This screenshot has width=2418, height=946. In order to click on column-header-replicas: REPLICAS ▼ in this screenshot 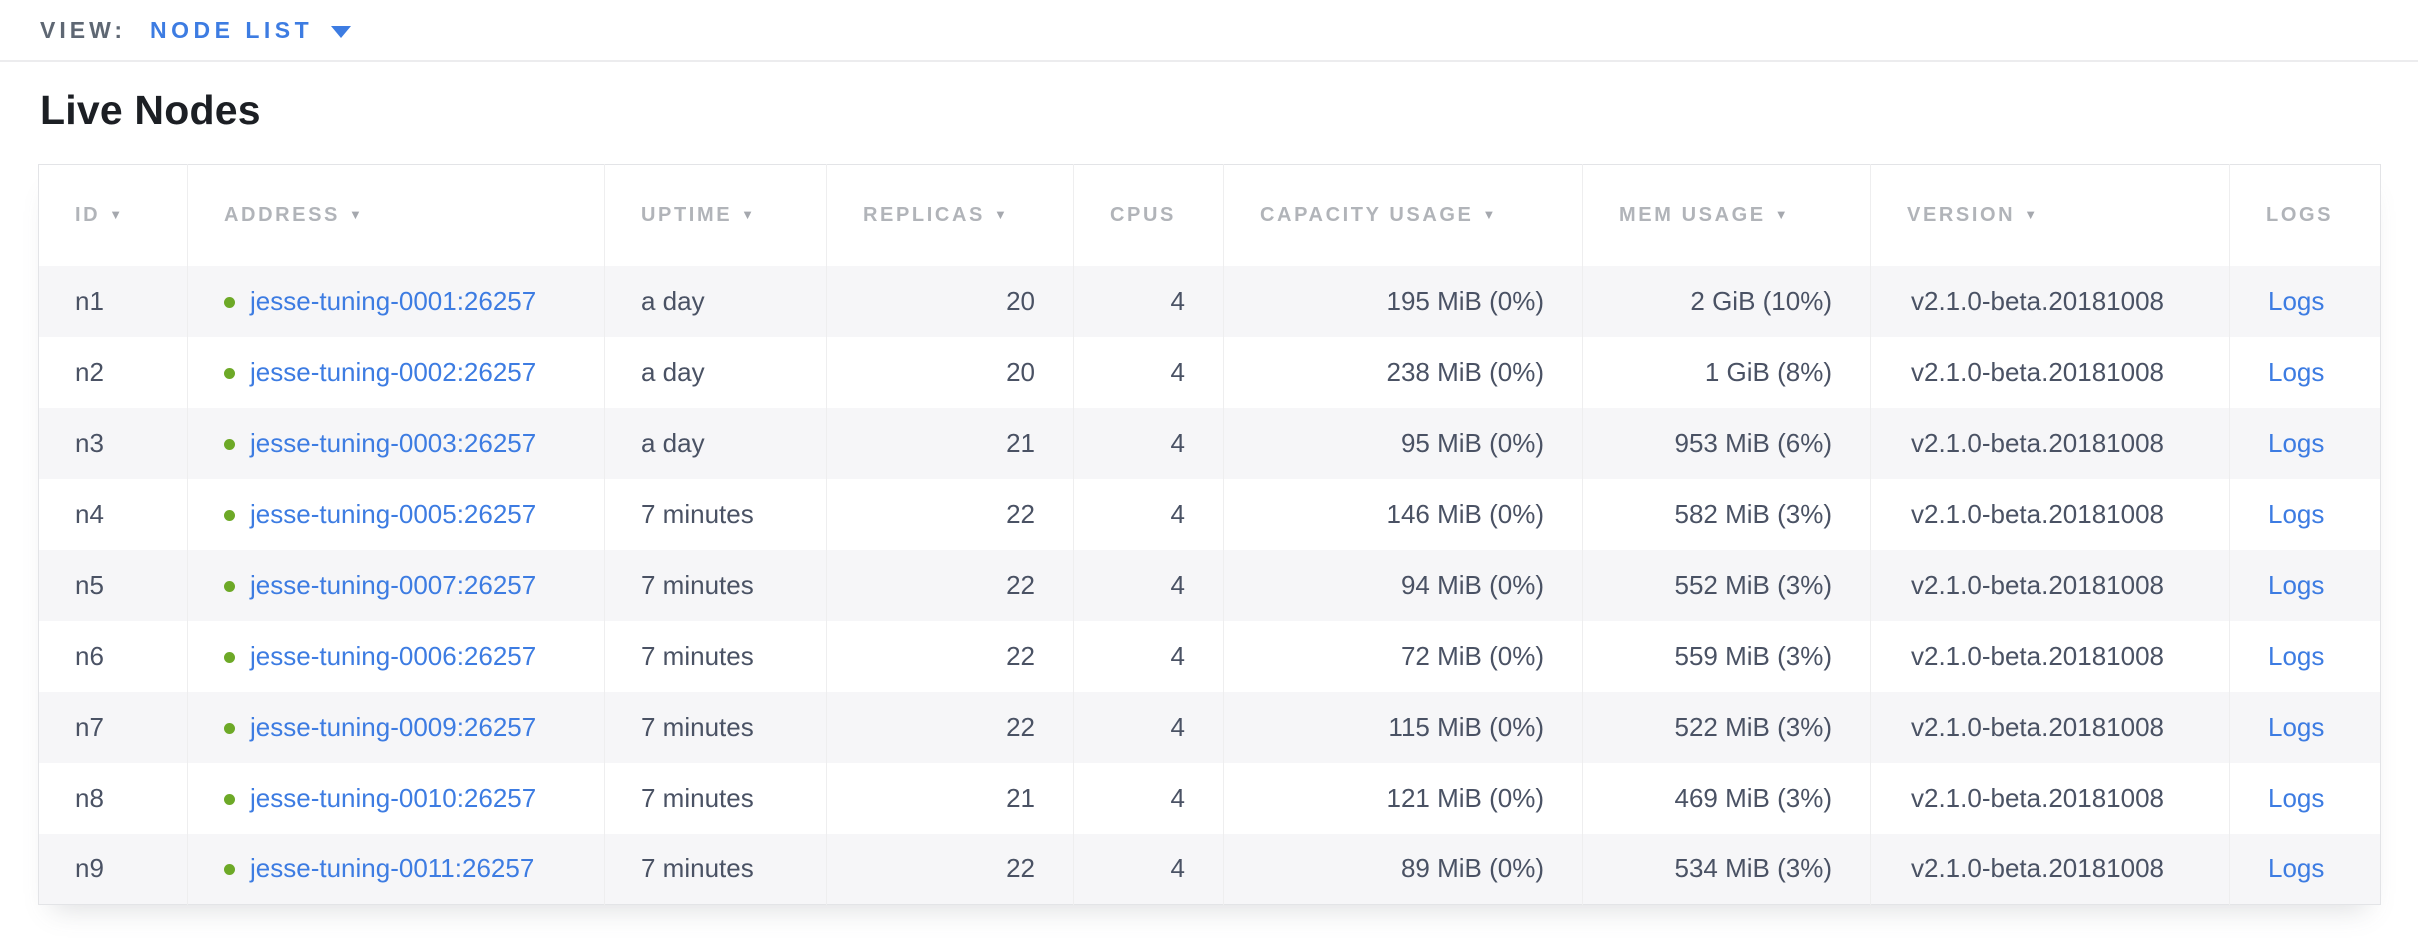, I will do `click(950, 215)`.